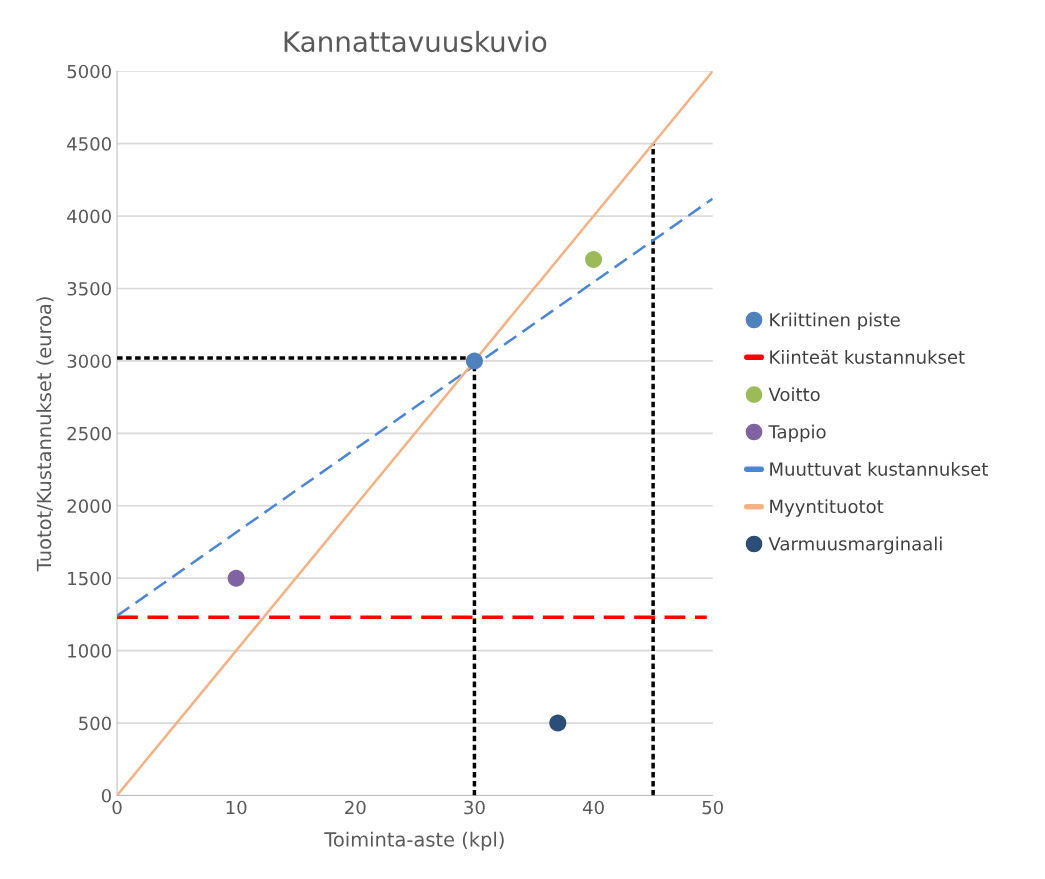  I want to click on legend-label: Muuttuvat kustannukset, so click(879, 468).